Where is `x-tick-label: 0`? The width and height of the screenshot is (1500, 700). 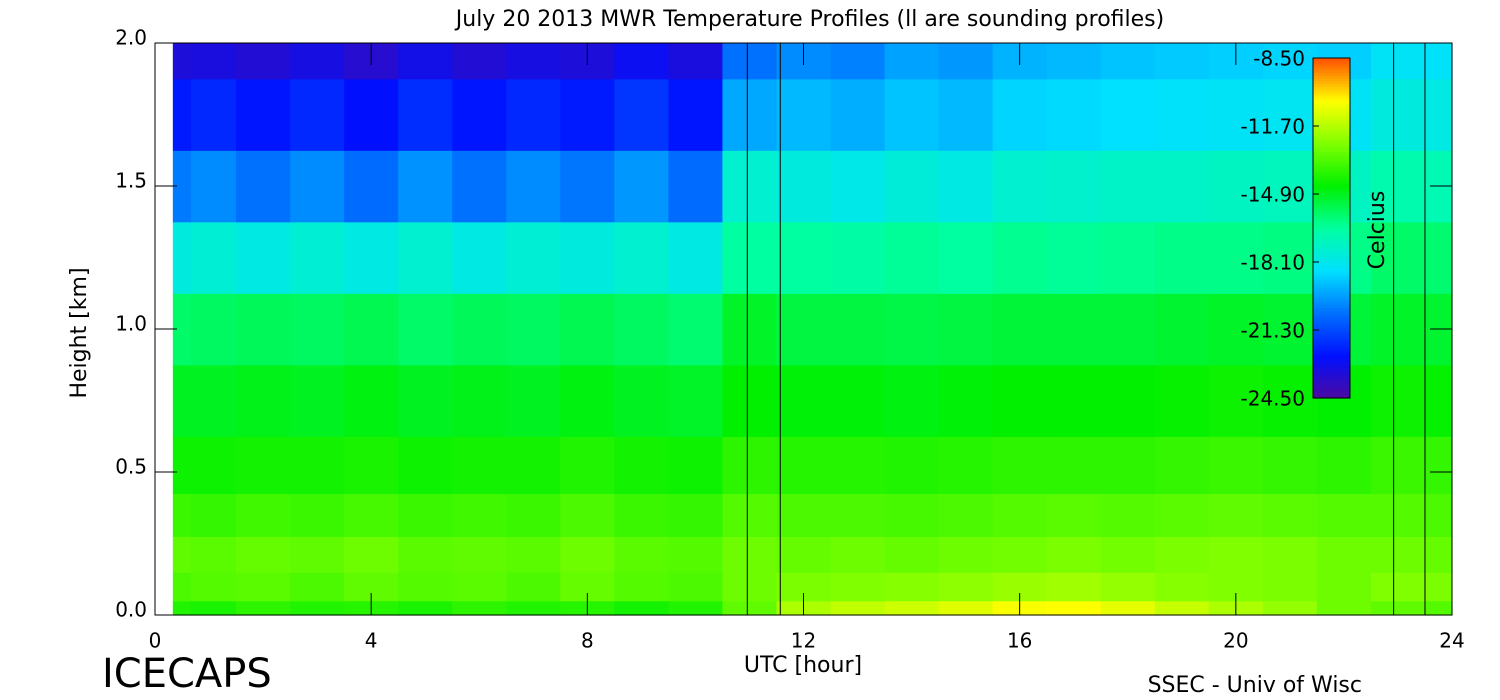 x-tick-label: 0 is located at coordinates (155, 641).